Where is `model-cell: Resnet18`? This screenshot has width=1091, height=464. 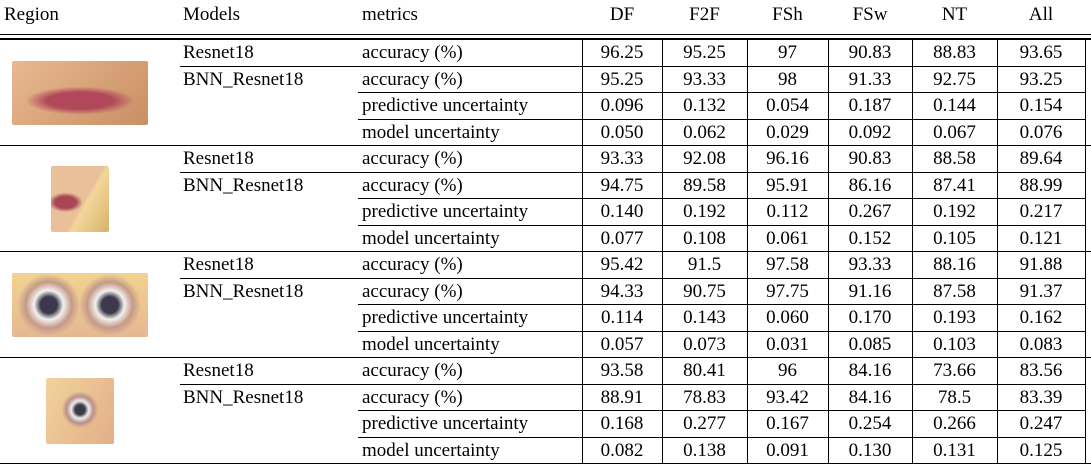 model-cell: Resnet18 is located at coordinates (218, 158).